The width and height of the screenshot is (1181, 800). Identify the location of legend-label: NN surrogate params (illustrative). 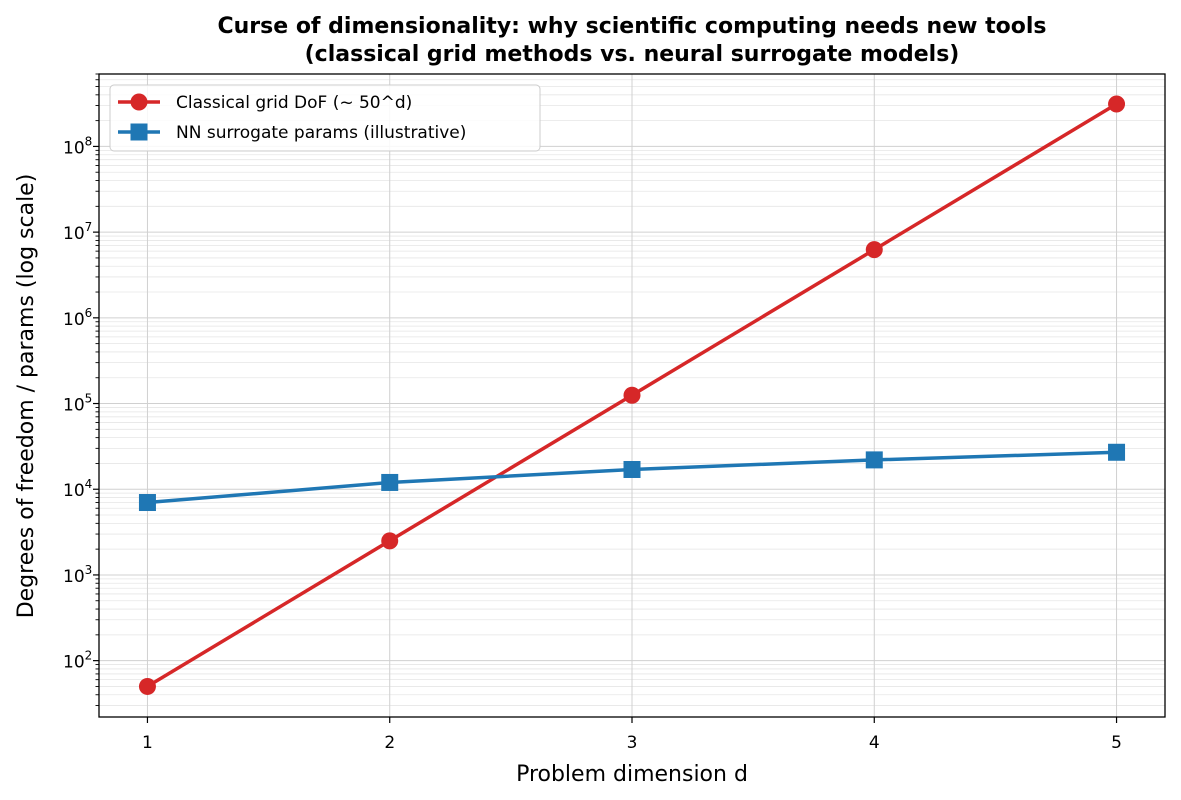
(321, 133).